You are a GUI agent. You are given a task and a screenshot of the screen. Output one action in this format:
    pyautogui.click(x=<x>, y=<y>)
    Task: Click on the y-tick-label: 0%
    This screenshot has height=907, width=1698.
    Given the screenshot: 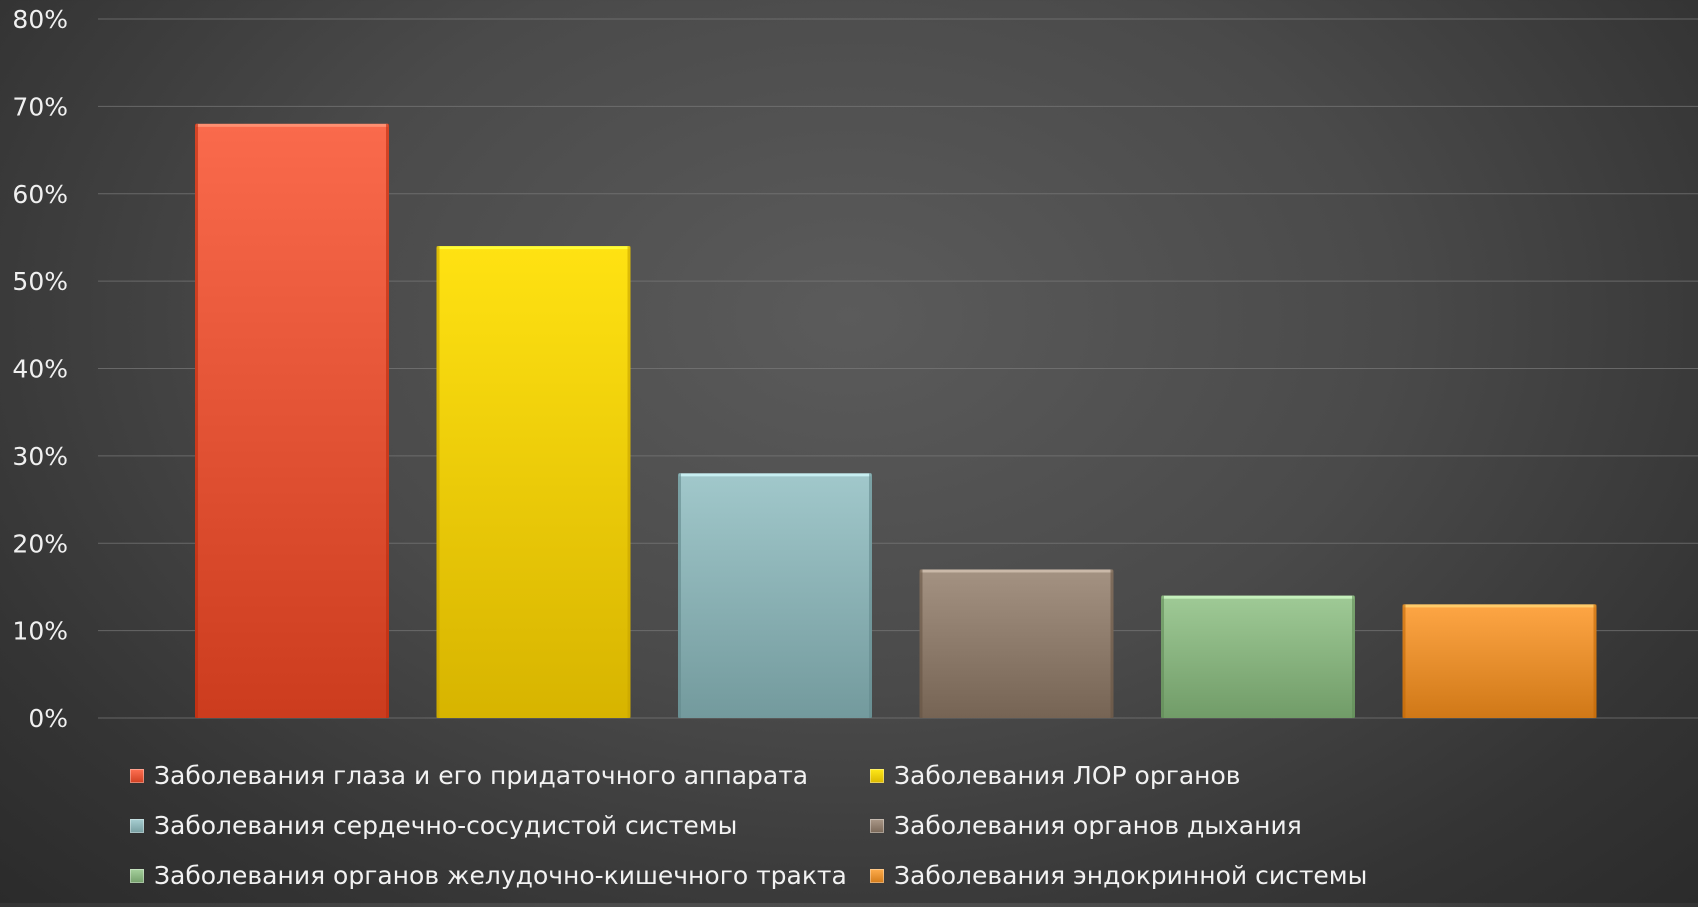 What is the action you would take?
    pyautogui.click(x=48, y=718)
    